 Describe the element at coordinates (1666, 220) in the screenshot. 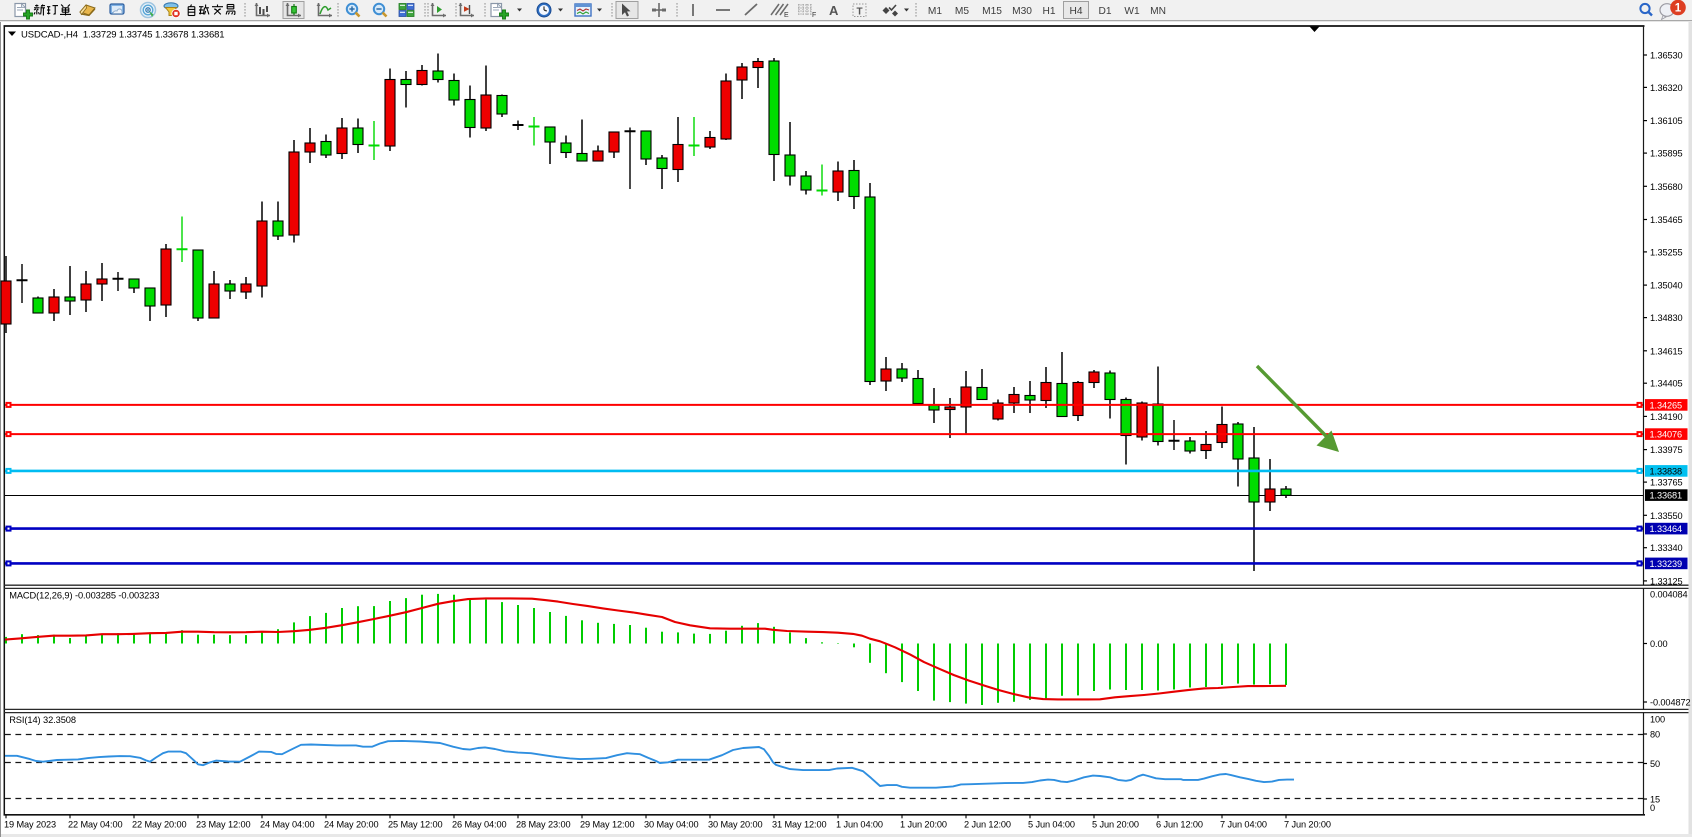

I see `svg-text: 1.35465` at that location.